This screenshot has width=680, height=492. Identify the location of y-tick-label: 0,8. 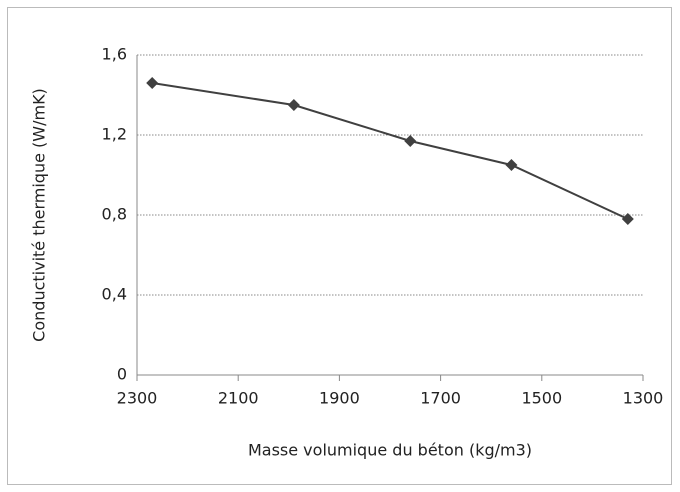
(114, 214).